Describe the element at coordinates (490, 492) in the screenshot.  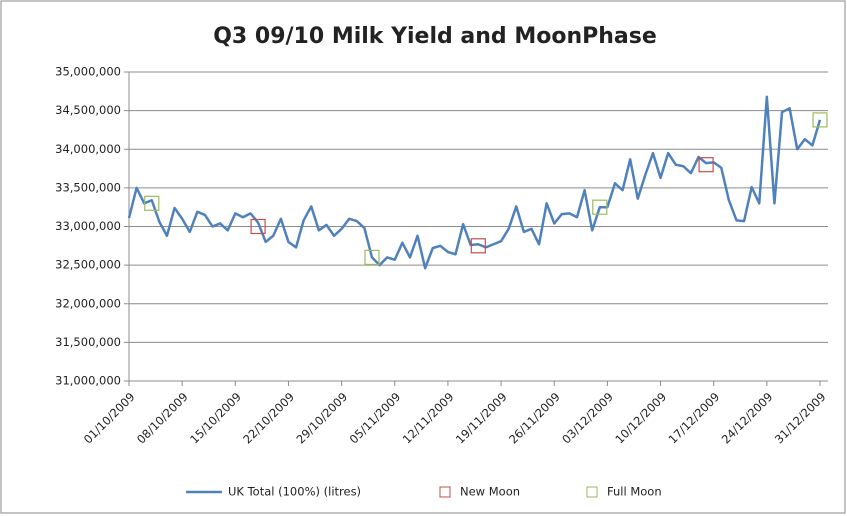
I see `legend-label: New Moon` at that location.